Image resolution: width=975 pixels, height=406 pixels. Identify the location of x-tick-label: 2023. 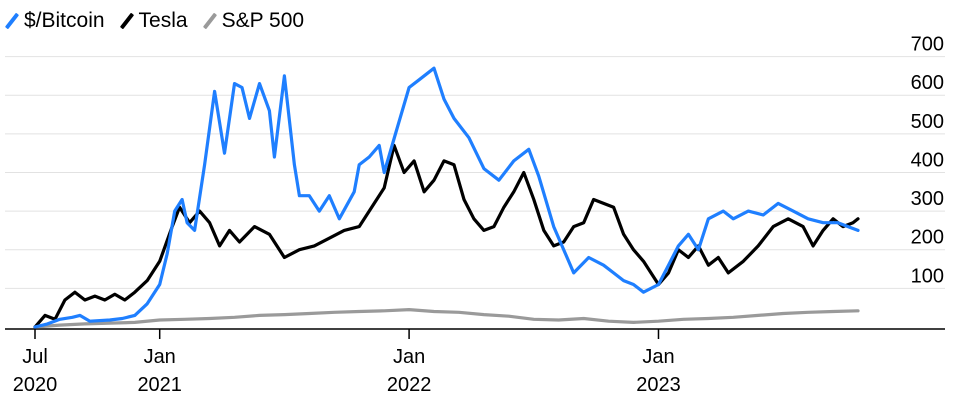
(658, 385).